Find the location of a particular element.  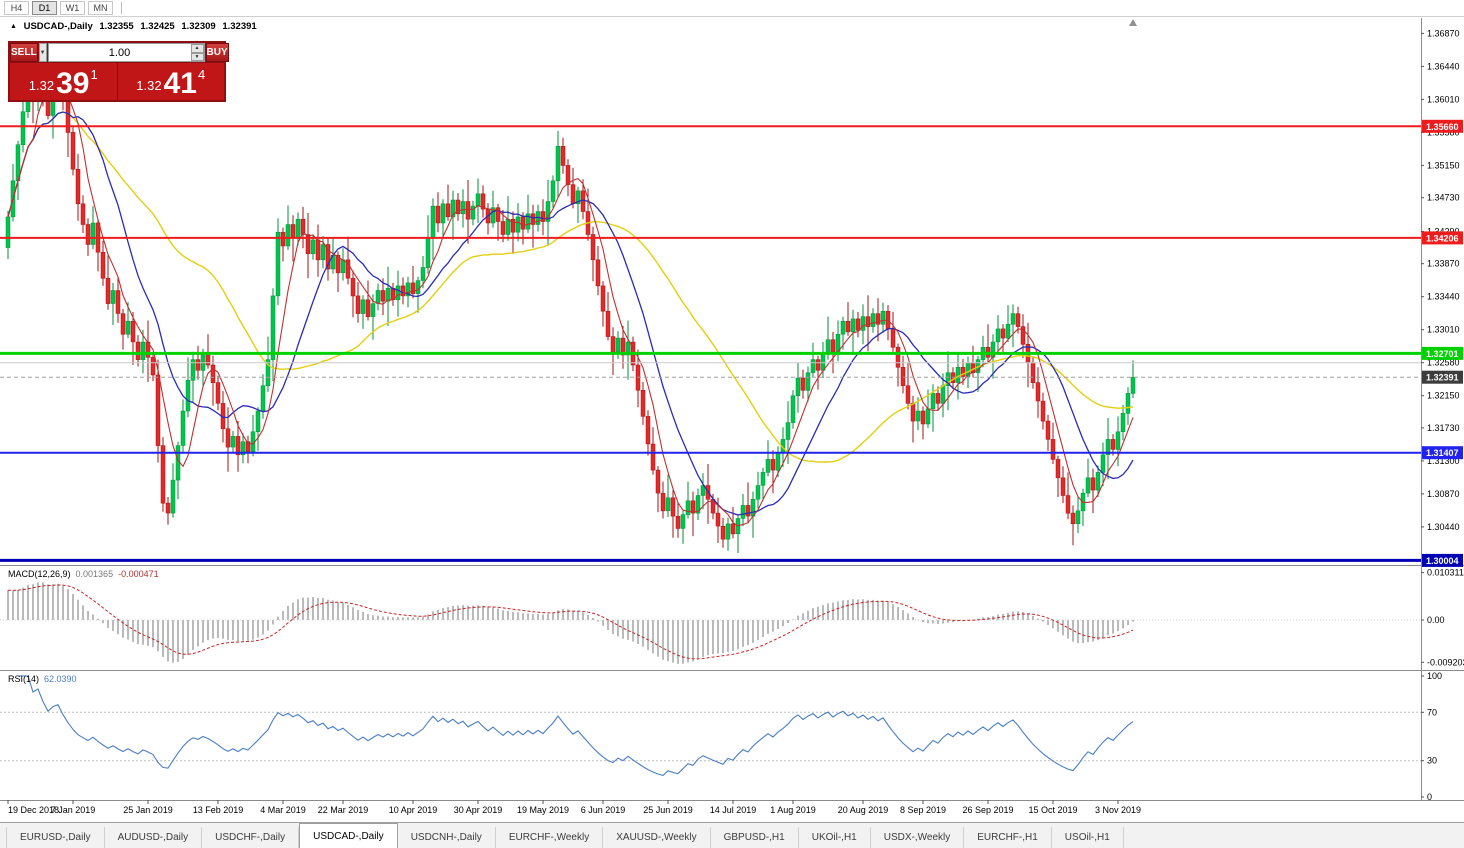

shift-marker is located at coordinates (1133, 22).